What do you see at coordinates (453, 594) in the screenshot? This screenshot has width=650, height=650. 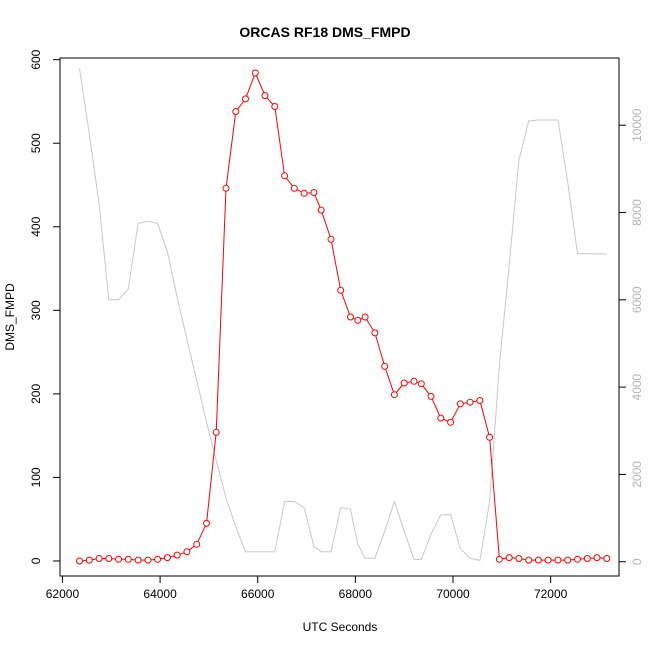 I see `x-tick-label: 70000` at bounding box center [453, 594].